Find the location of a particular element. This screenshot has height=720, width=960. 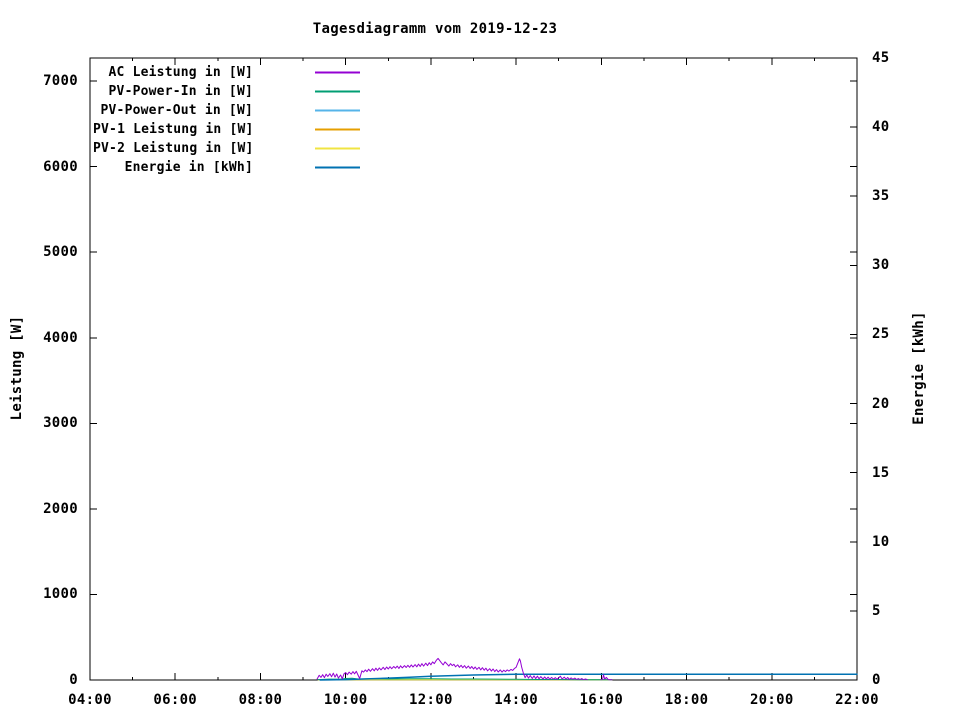

x-tick-label: 08:00 is located at coordinates (260, 700).